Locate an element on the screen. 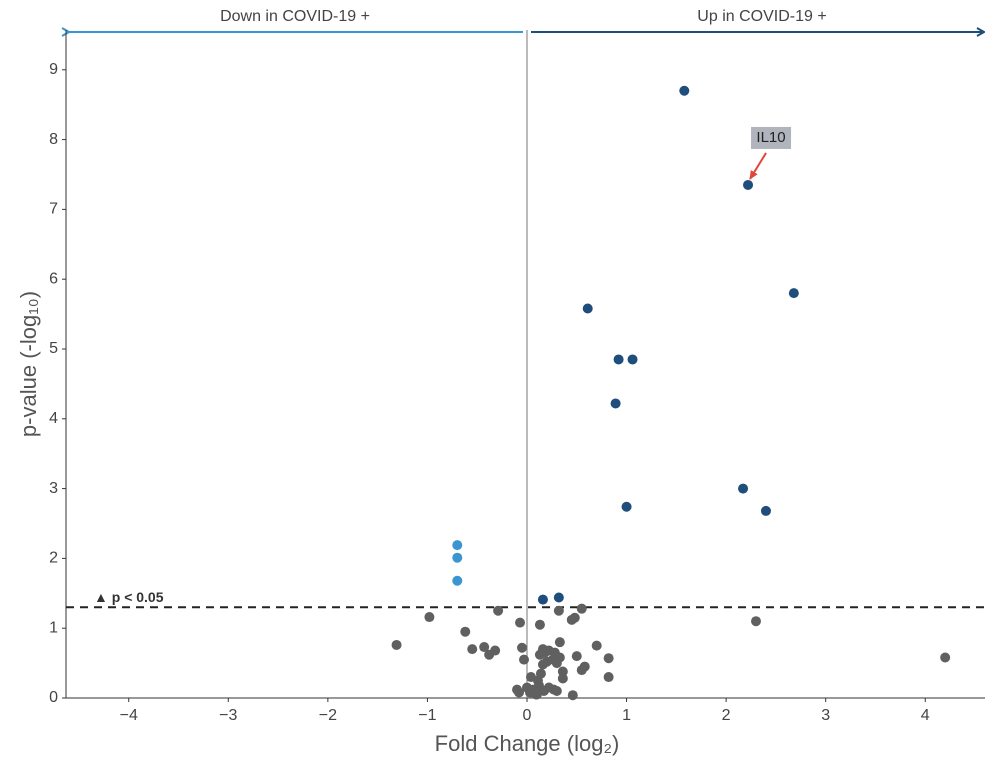 The width and height of the screenshot is (986, 761). y-tick-label: 9 is located at coordinates (53, 69).